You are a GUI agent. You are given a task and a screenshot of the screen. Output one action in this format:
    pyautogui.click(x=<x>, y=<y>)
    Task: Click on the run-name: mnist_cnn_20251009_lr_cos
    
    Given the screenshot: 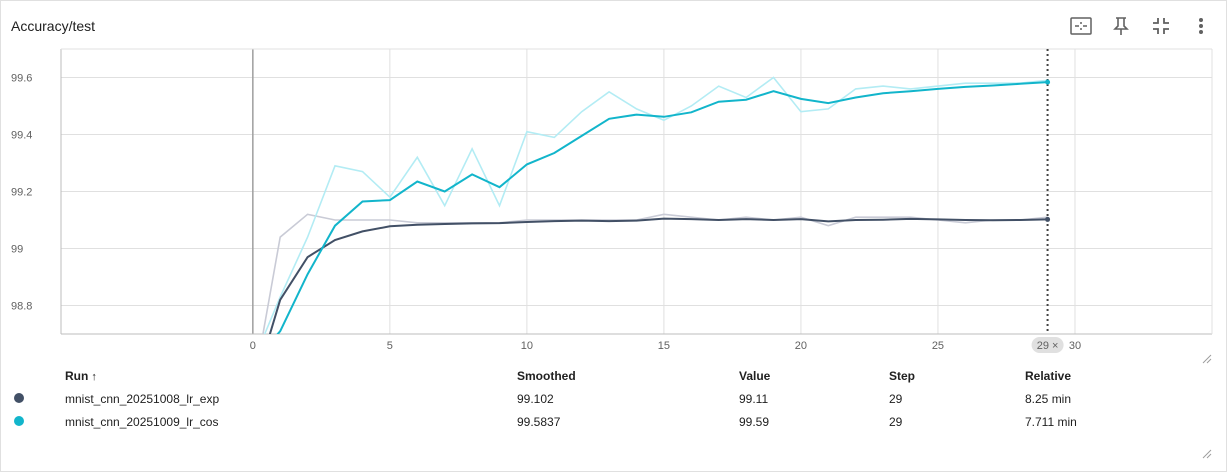 What is the action you would take?
    pyautogui.click(x=142, y=421)
    